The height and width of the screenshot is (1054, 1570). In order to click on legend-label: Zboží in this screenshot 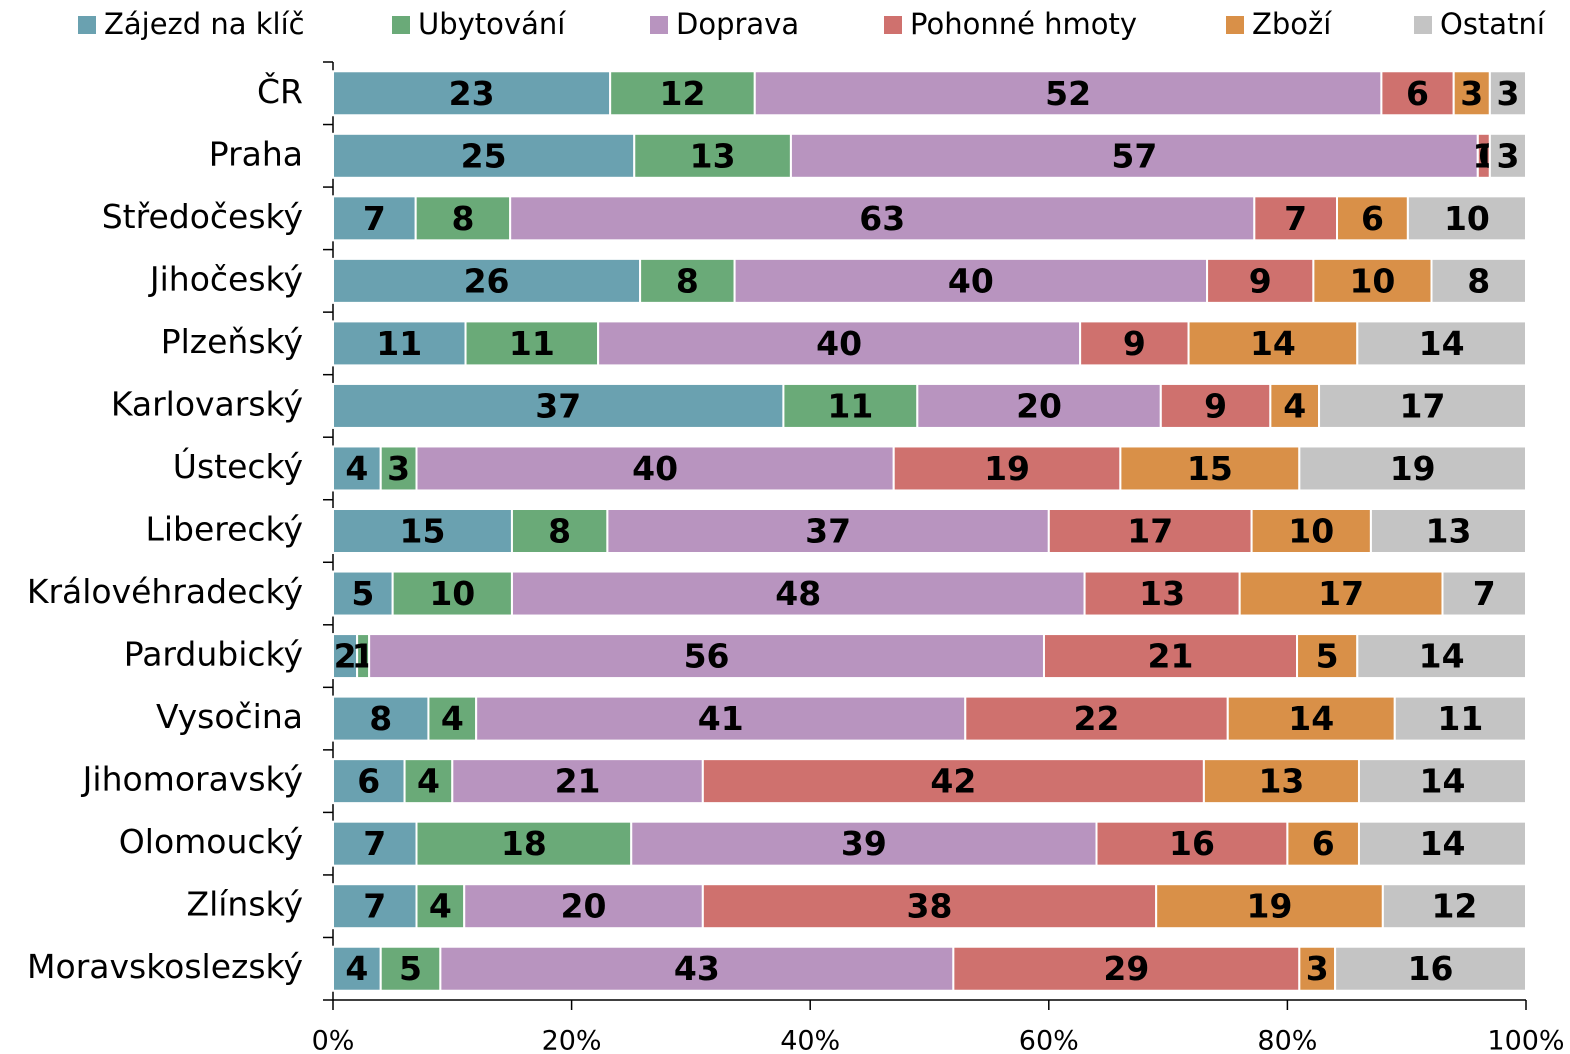, I will do `click(1292, 24)`.